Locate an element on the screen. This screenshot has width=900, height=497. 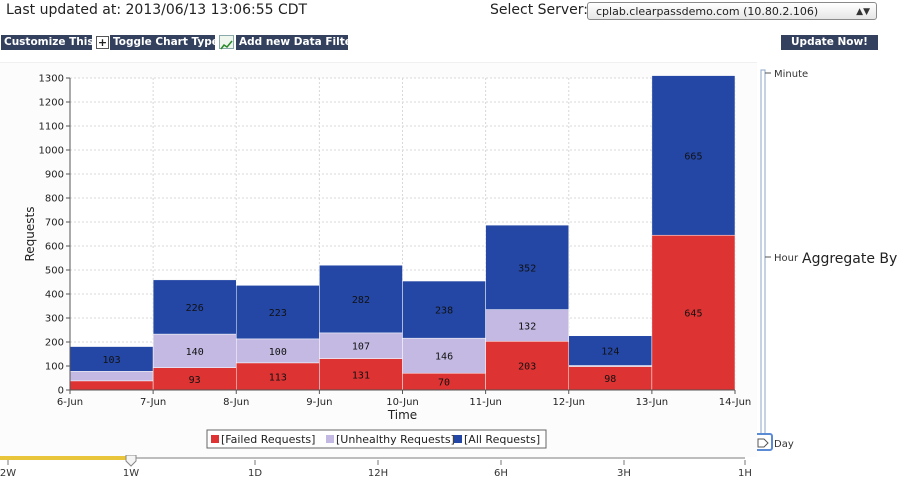
y-tick-label: 800 is located at coordinates (54, 199).